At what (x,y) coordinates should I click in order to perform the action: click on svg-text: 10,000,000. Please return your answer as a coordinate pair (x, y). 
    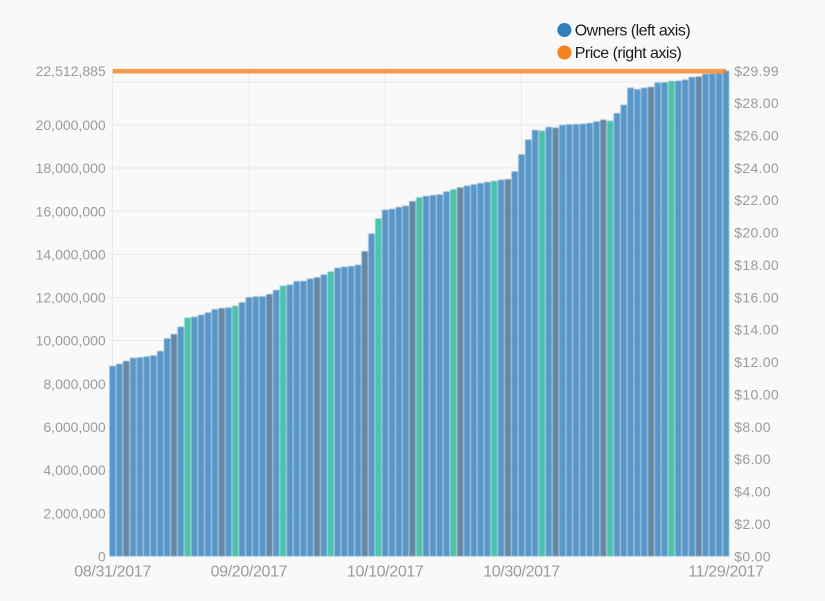
    Looking at the image, I should click on (71, 341).